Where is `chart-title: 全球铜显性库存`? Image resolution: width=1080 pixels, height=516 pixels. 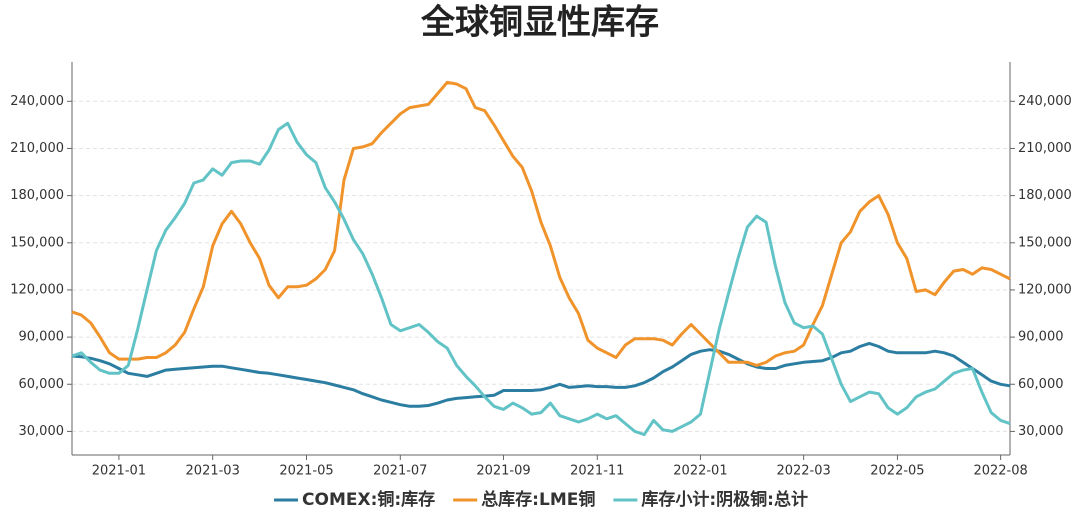
chart-title: 全球铜显性库存 is located at coordinates (539, 23).